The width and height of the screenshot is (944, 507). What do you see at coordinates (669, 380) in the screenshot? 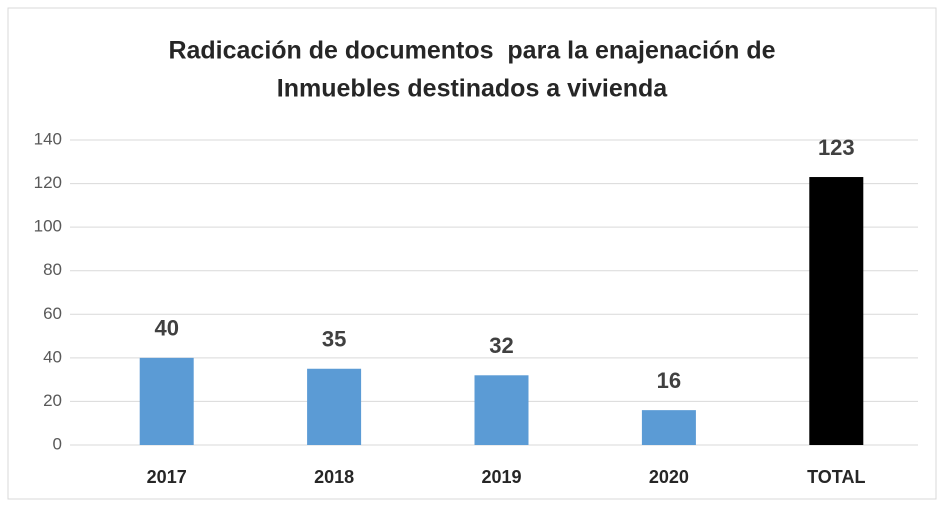
I see `data-label: 16` at bounding box center [669, 380].